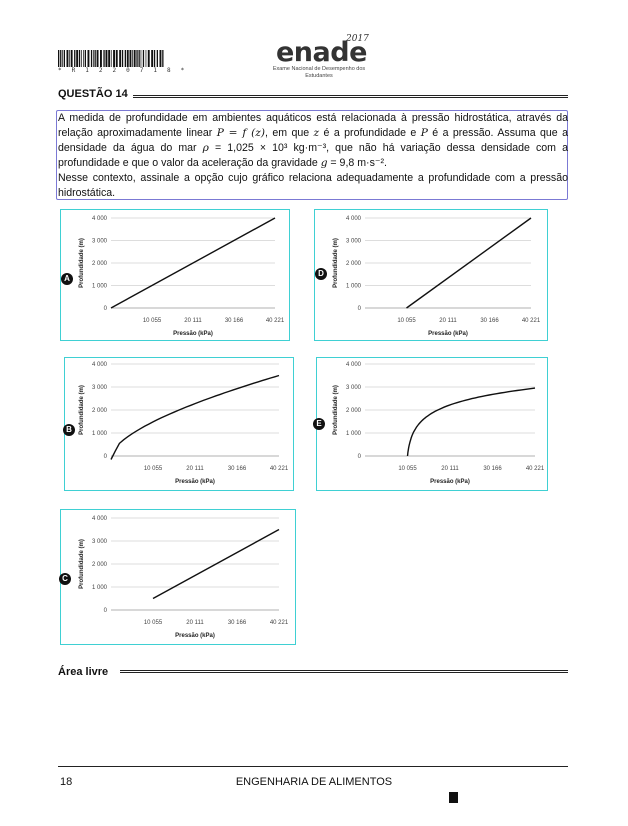 Image resolution: width=628 pixels, height=826 pixels. I want to click on var-p: P, so click(424, 133).